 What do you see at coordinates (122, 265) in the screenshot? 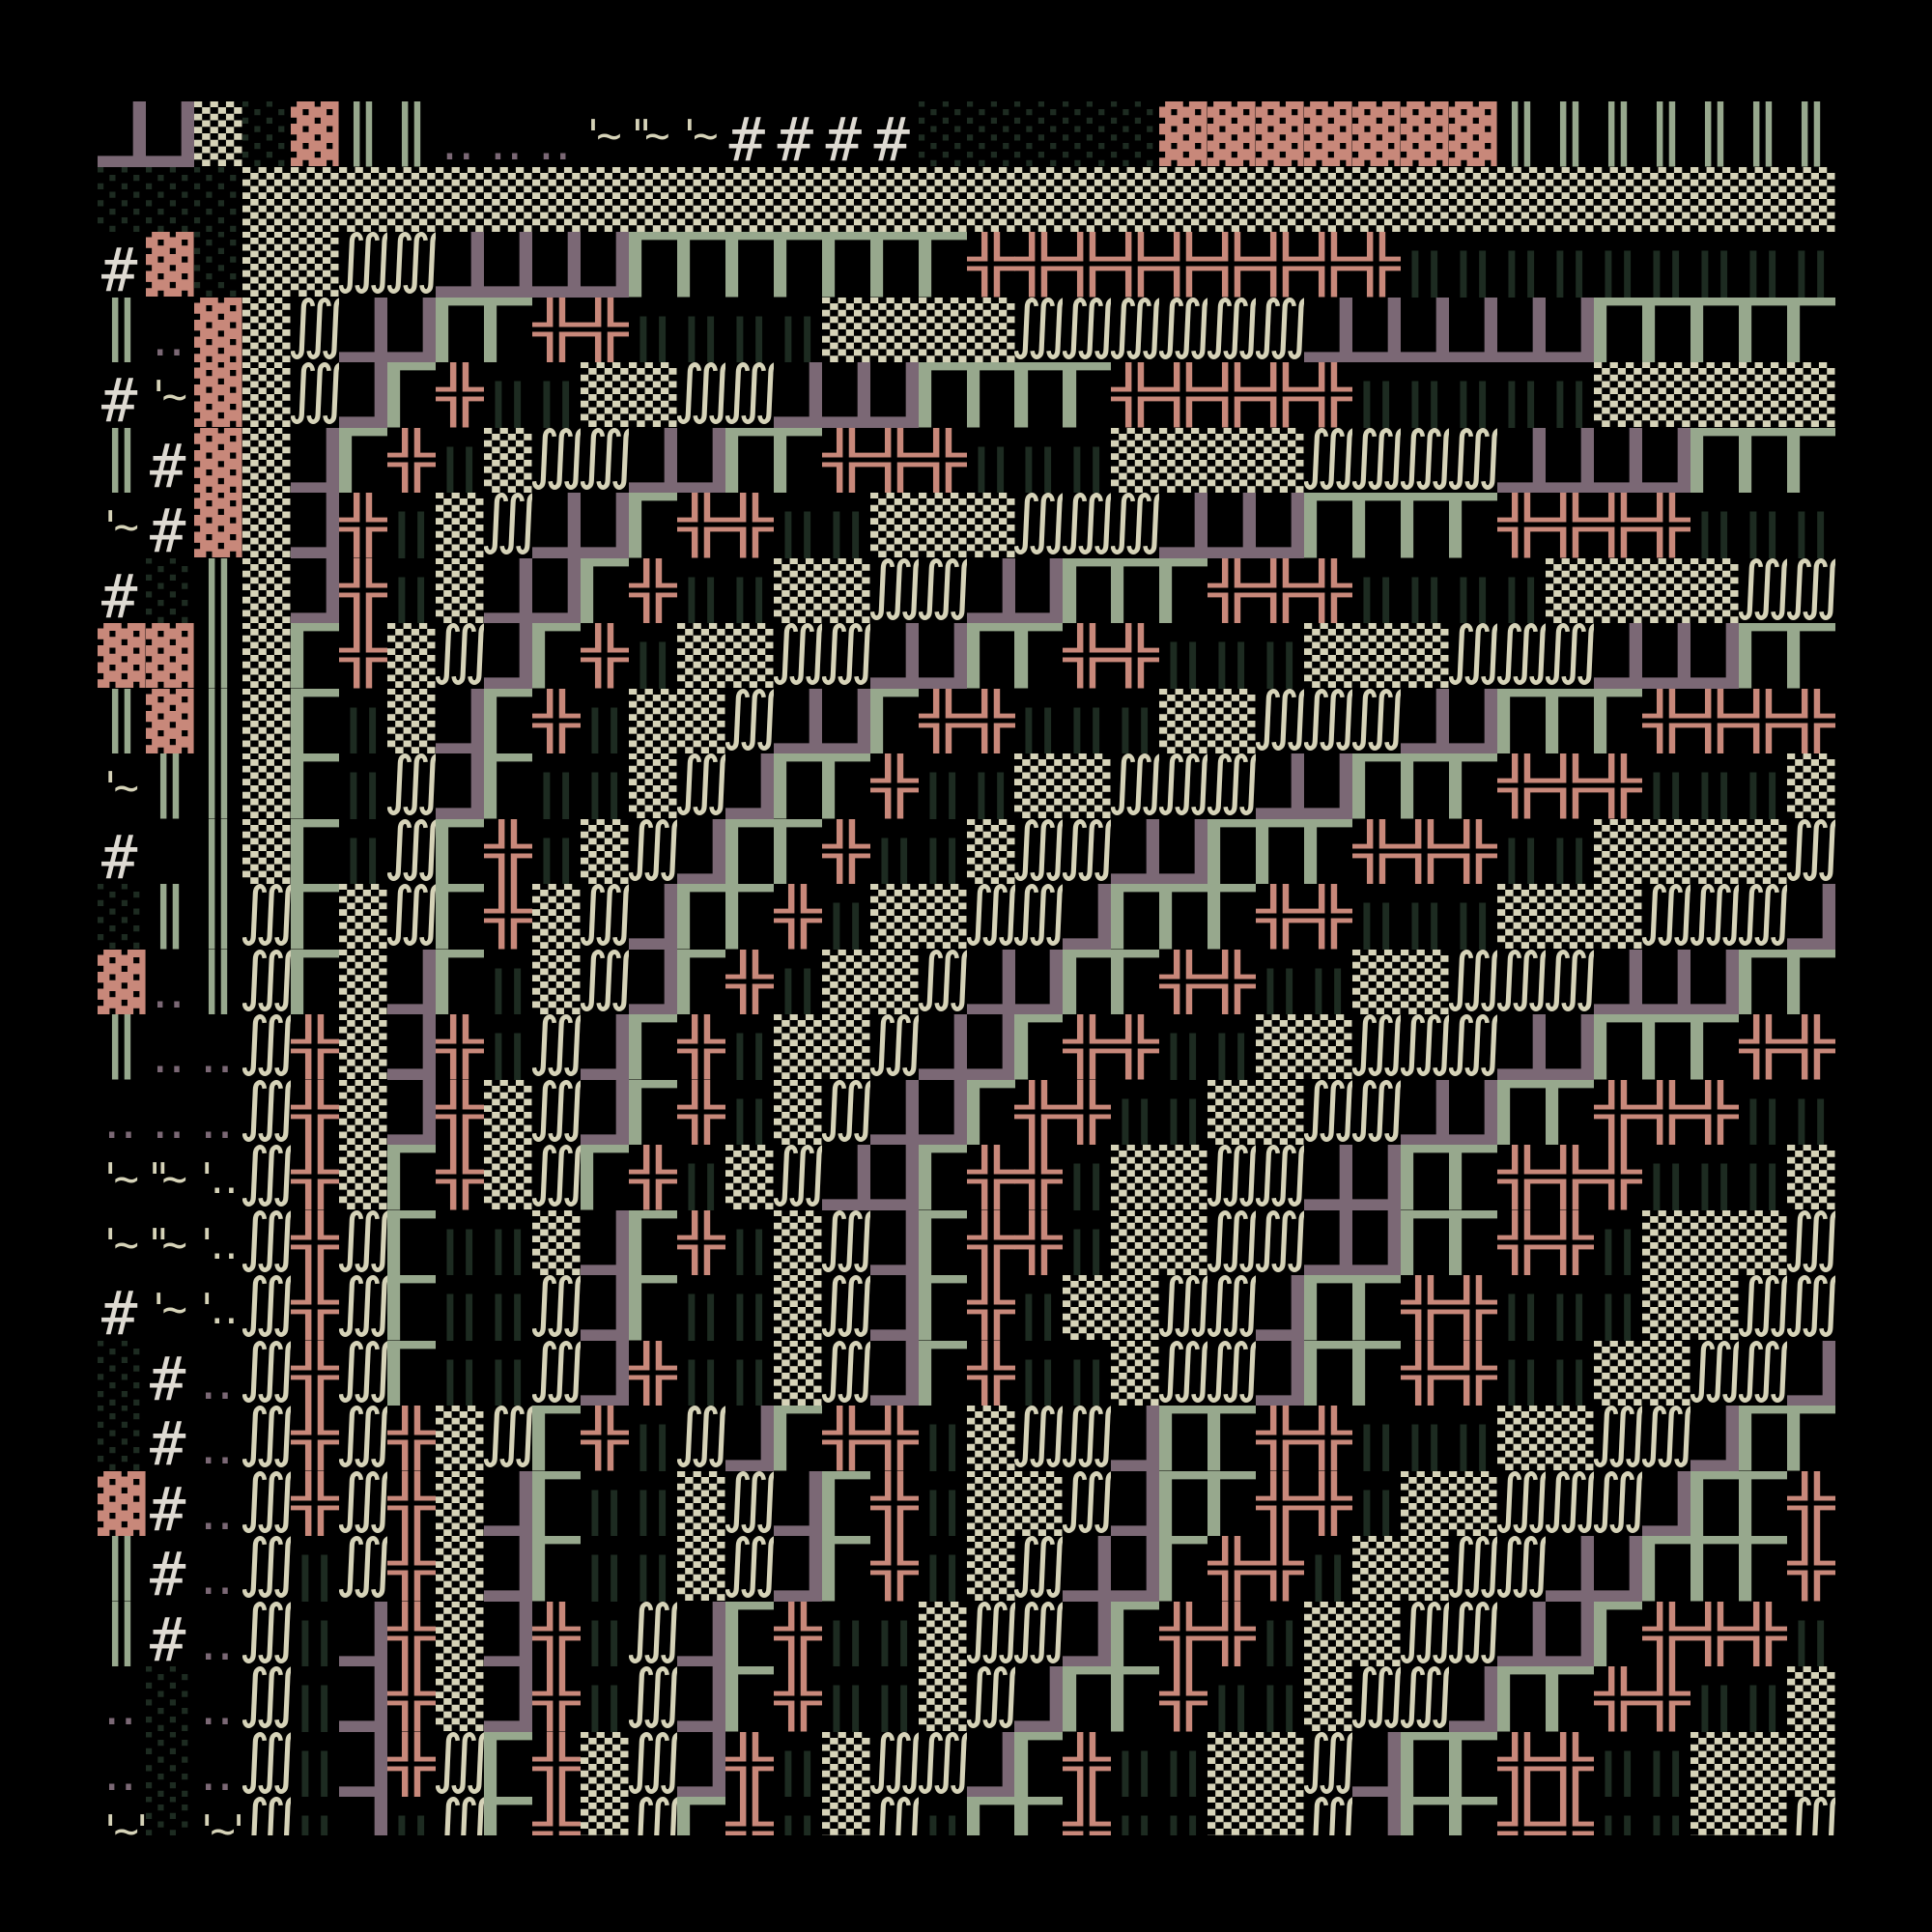
I see `grid-cell: #` at bounding box center [122, 265].